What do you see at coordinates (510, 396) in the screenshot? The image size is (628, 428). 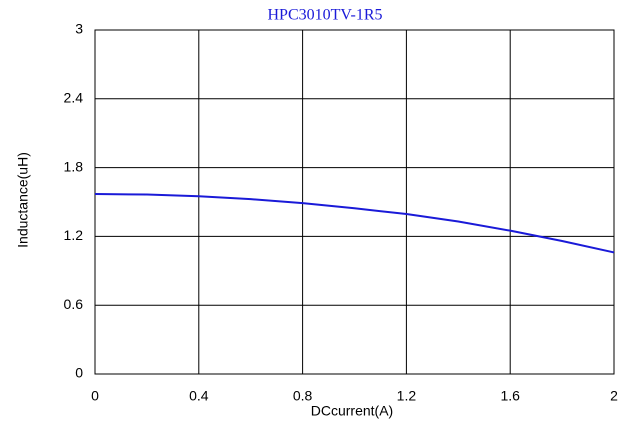 I see `x-tick-label: 1.6` at bounding box center [510, 396].